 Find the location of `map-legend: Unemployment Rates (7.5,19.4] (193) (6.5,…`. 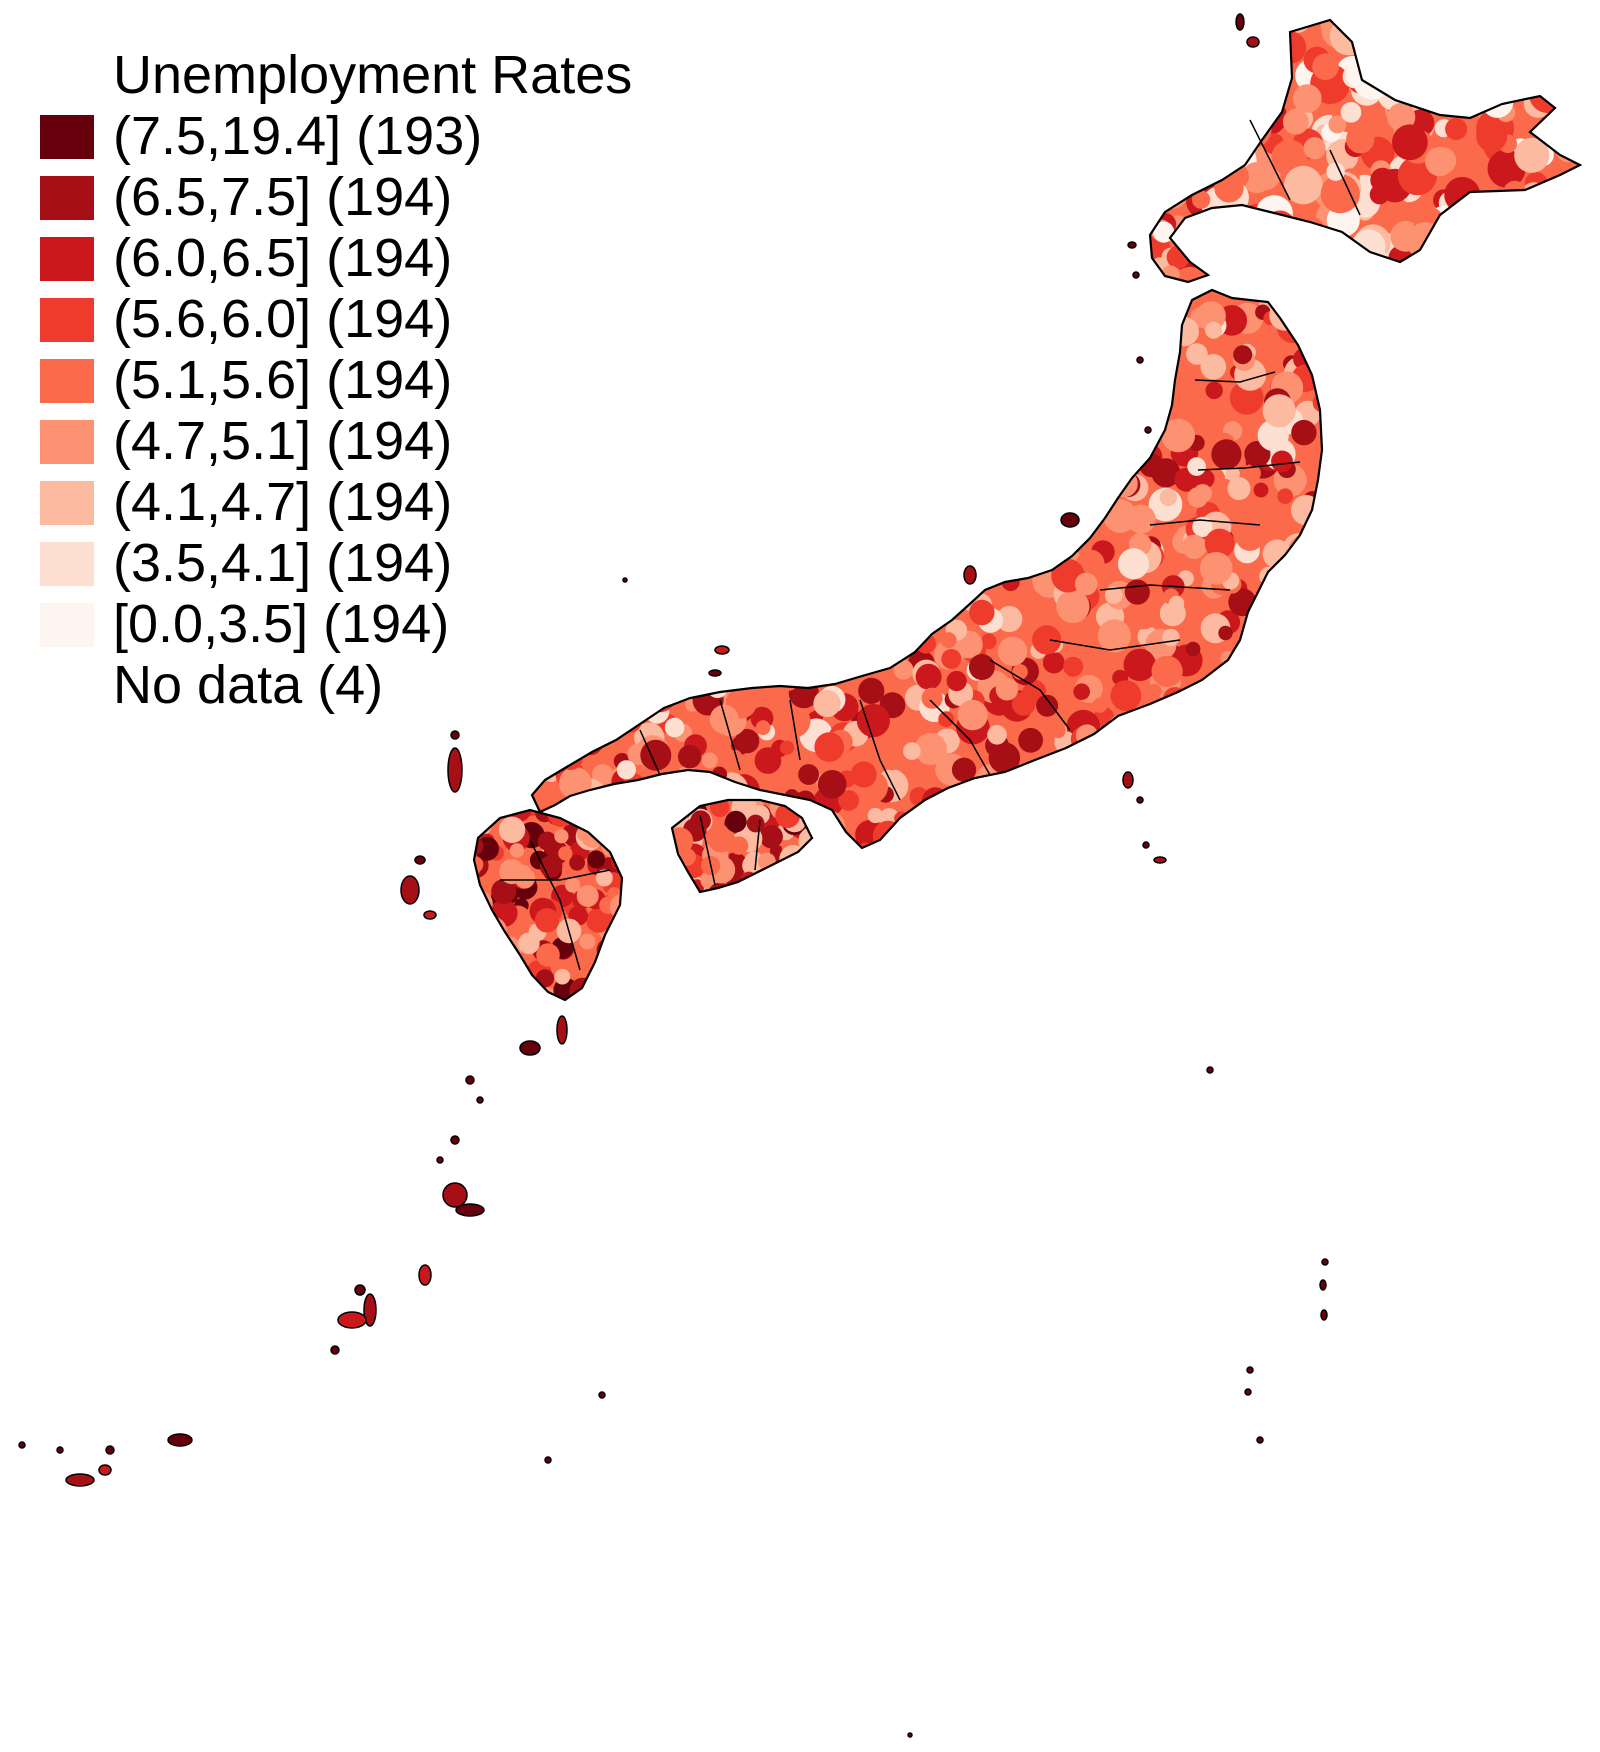

map-legend: Unemployment Rates (7.5,19.4] (193) (6.5,… is located at coordinates (336, 380).